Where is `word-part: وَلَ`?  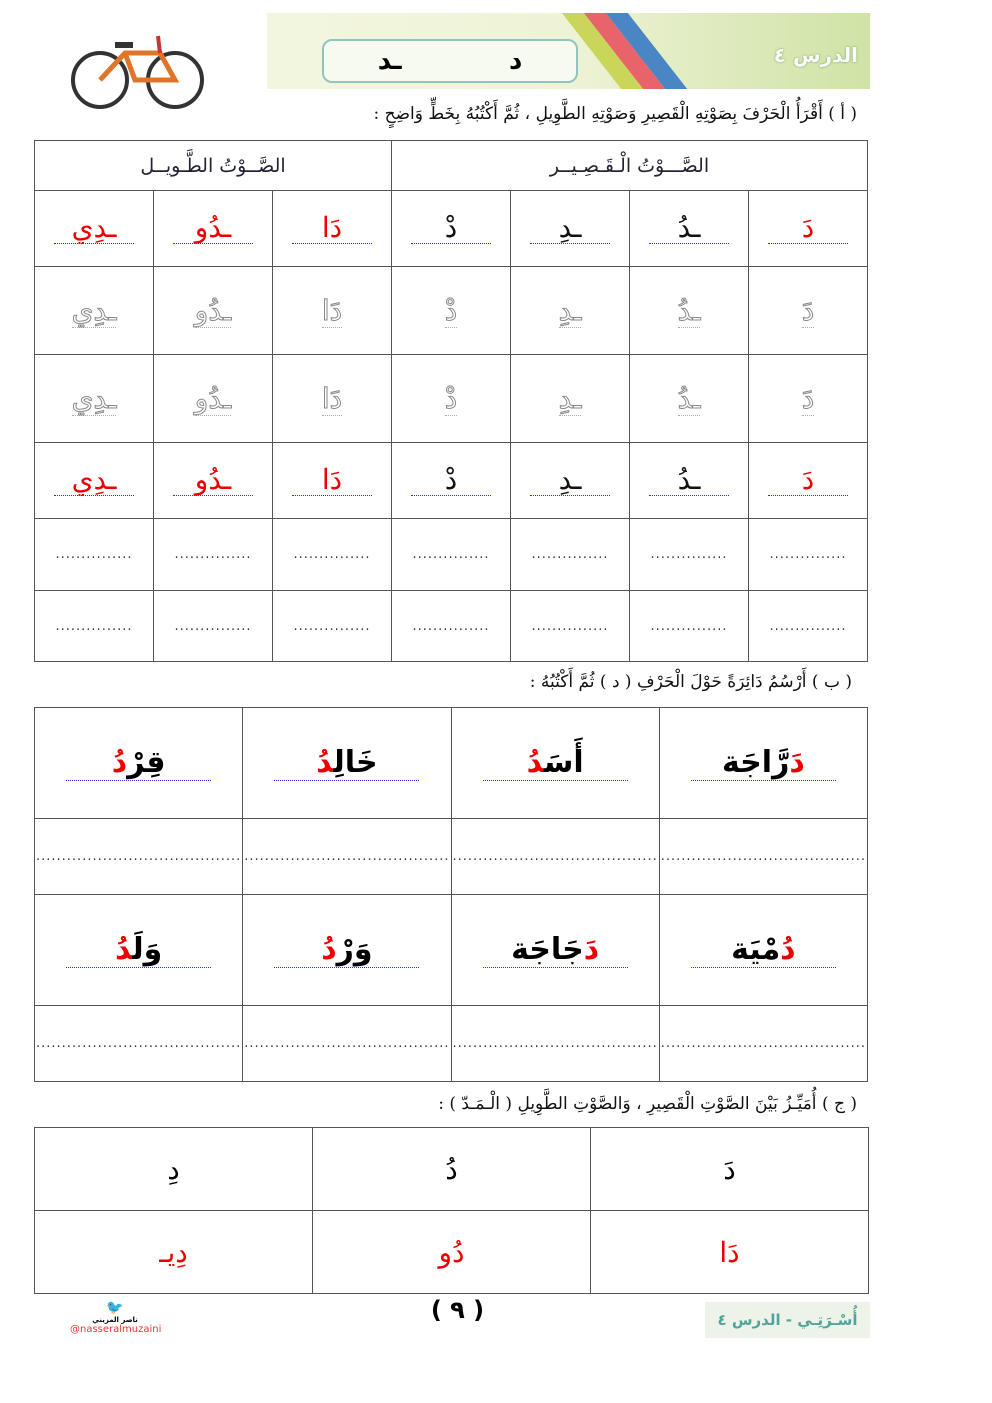
word-part: وَلَ is located at coordinates (147, 949).